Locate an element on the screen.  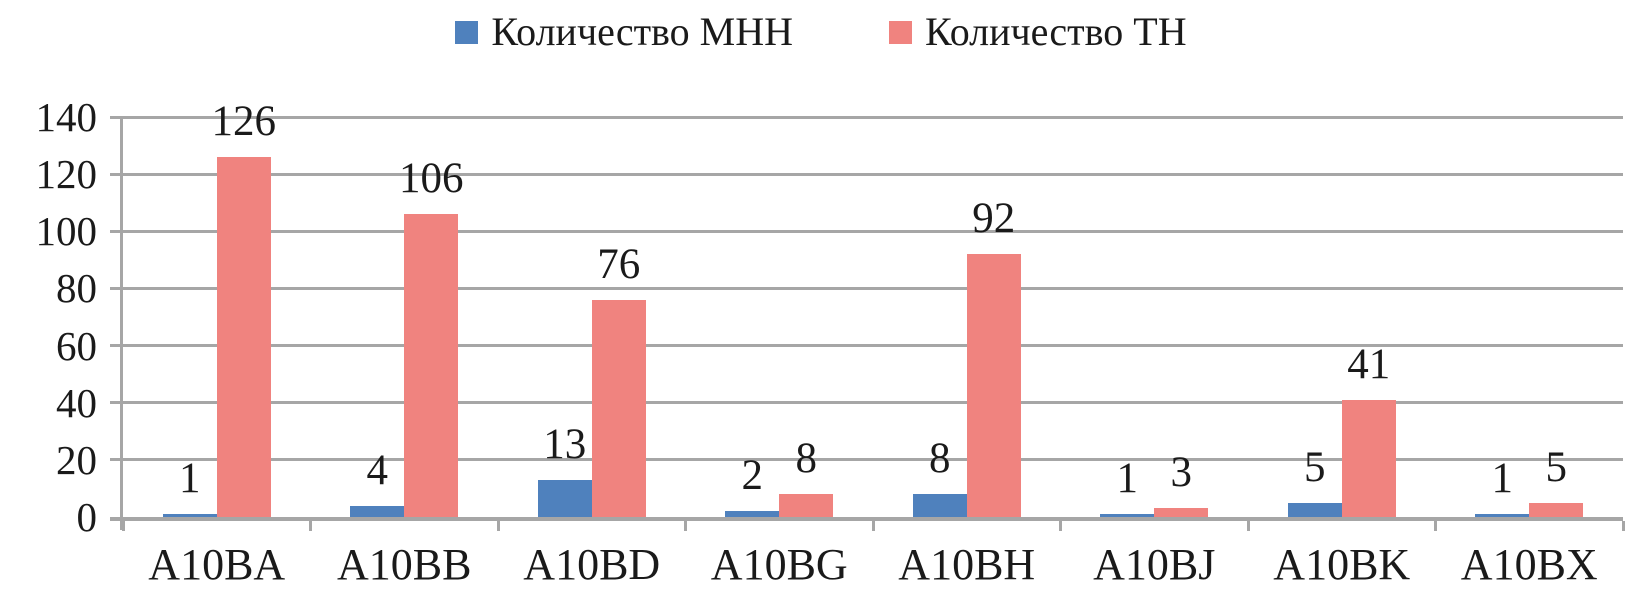
legend-swatch-tn-icon is located at coordinates (901, 32).